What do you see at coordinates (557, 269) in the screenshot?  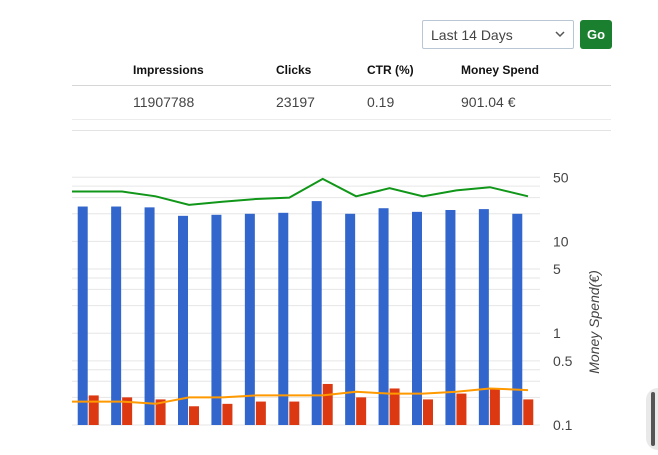 I see `y-tick-label: 5` at bounding box center [557, 269].